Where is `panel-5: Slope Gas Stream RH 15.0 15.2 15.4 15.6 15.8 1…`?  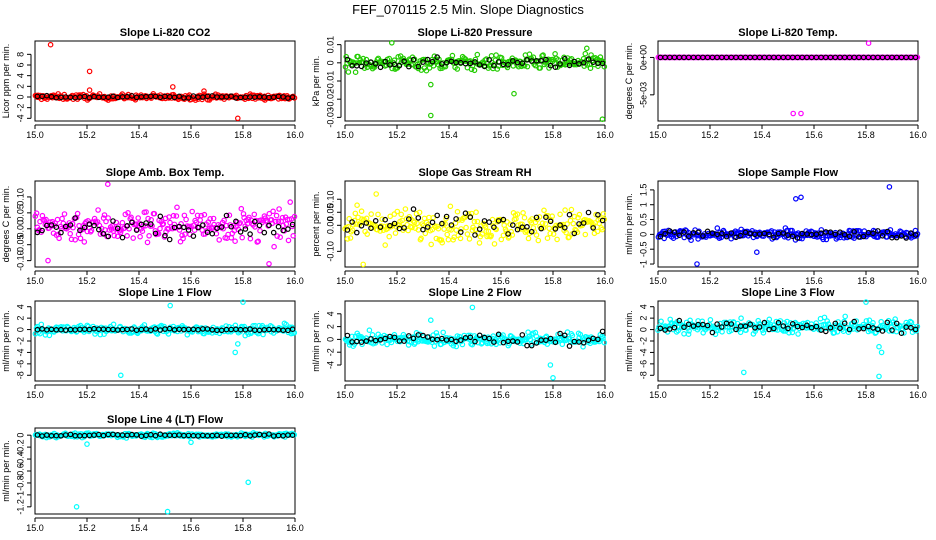 panel-5: Slope Gas Stream RH 15.0 15.2 15.4 15.6 15.8 1… is located at coordinates (462, 226).